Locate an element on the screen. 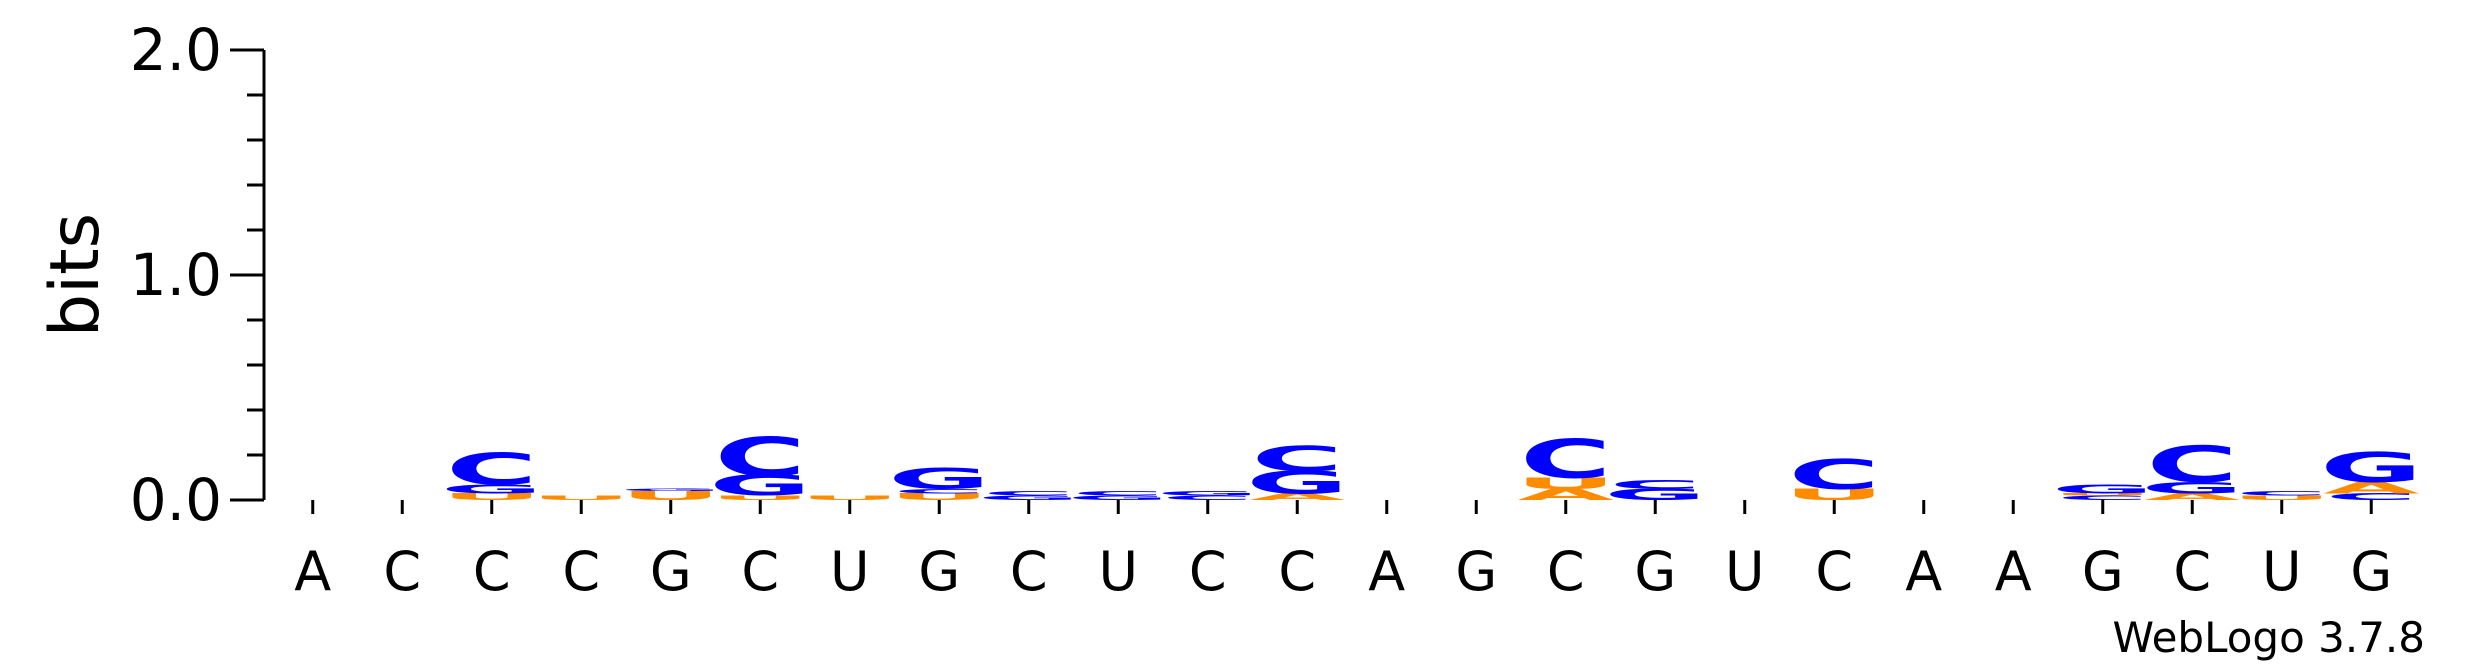  y-tick-label: 2.0 is located at coordinates (176, 50).